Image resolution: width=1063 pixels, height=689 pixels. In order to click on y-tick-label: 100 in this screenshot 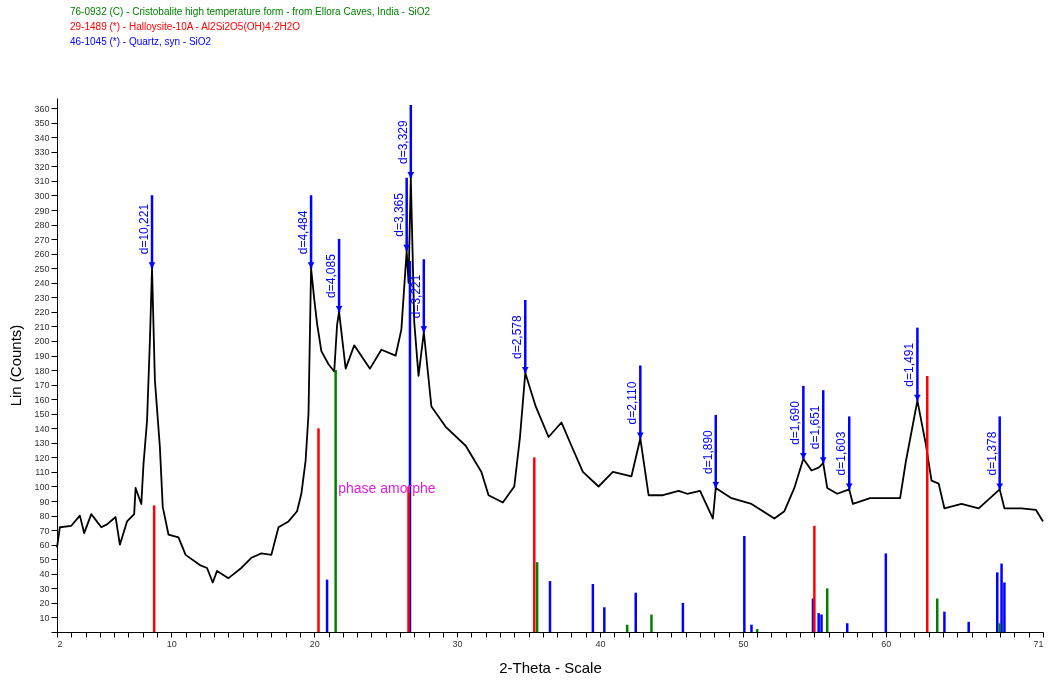, I will do `click(42, 487)`.